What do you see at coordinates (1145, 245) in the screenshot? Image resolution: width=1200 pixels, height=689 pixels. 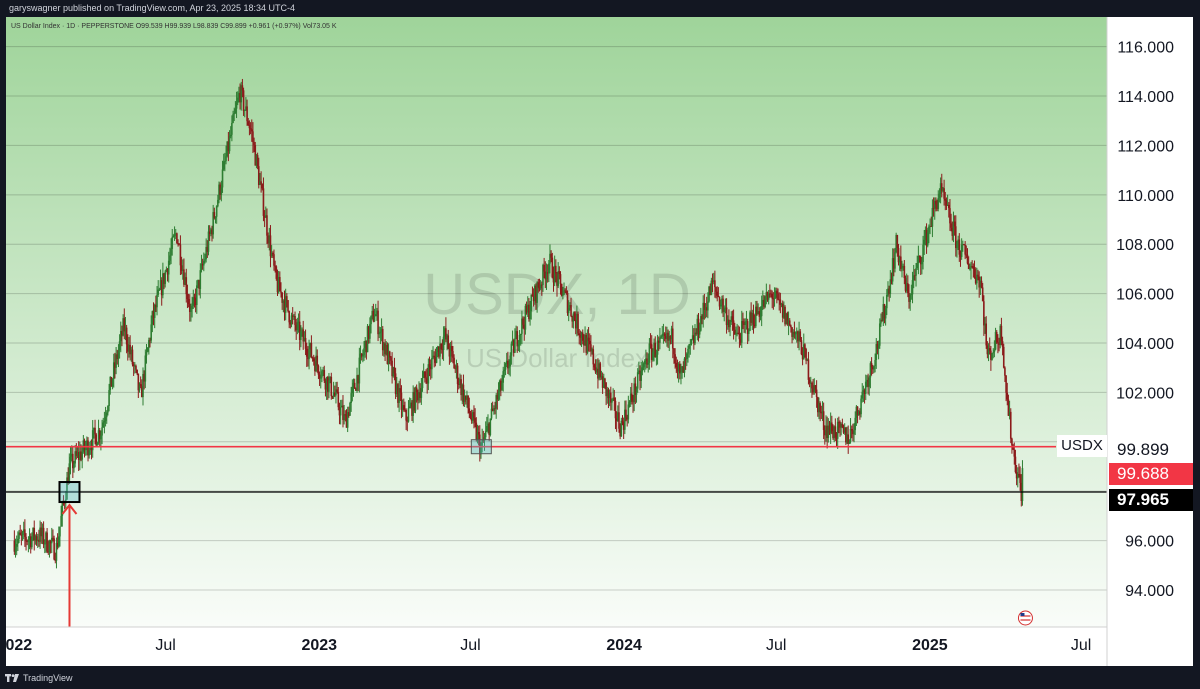 I see `y-tick-label: 108.000` at bounding box center [1145, 245].